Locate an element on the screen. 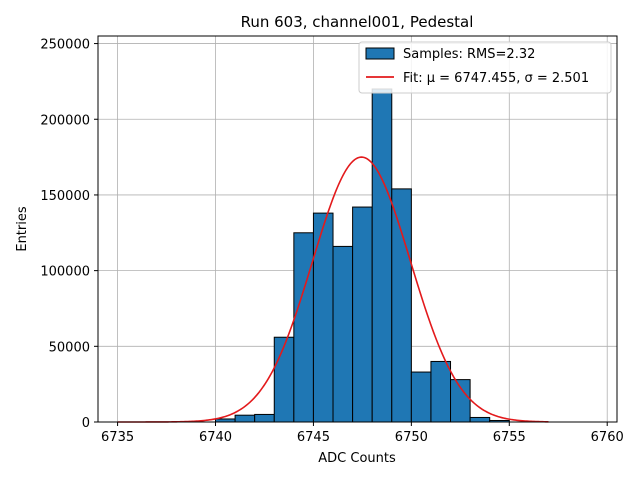  y-tick-label: 200000 is located at coordinates (65, 120).